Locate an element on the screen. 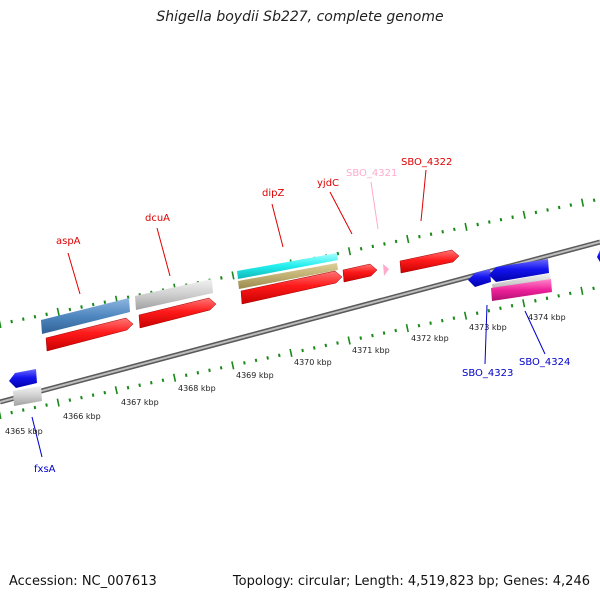  gene-arrow-fxsA is located at coordinates (23, 378).